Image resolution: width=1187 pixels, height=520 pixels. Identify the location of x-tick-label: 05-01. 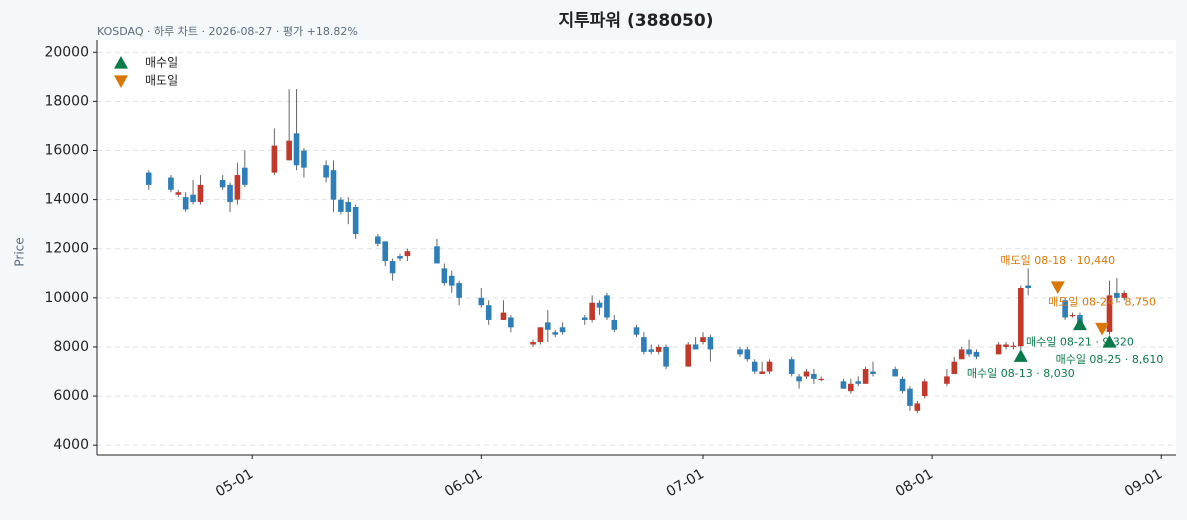
(234, 483).